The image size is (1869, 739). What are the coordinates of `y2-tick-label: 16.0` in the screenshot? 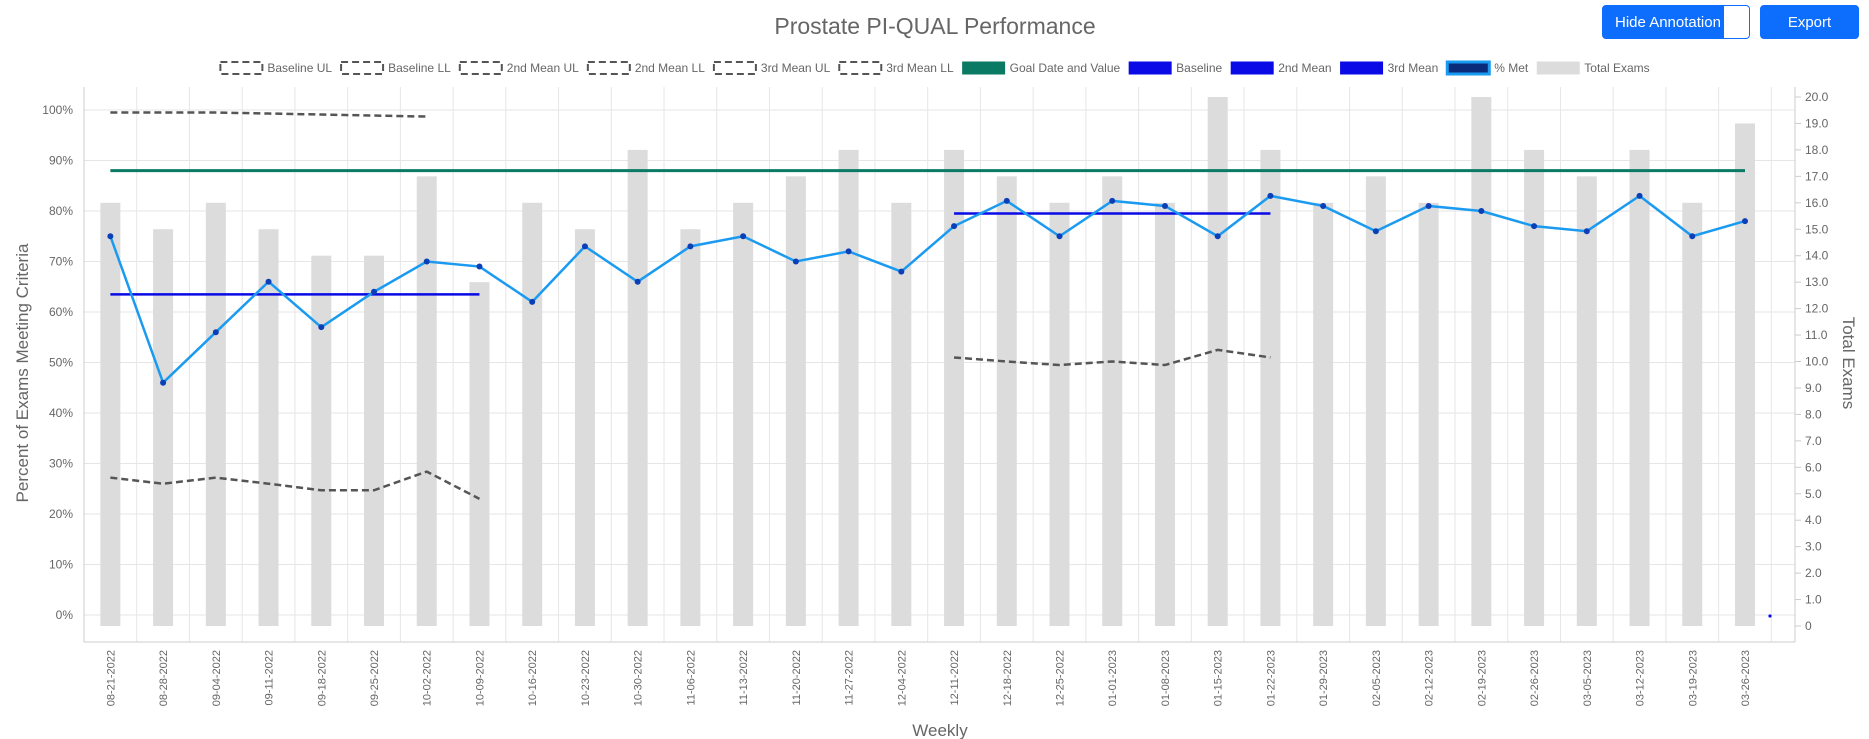 It's located at (1817, 203).